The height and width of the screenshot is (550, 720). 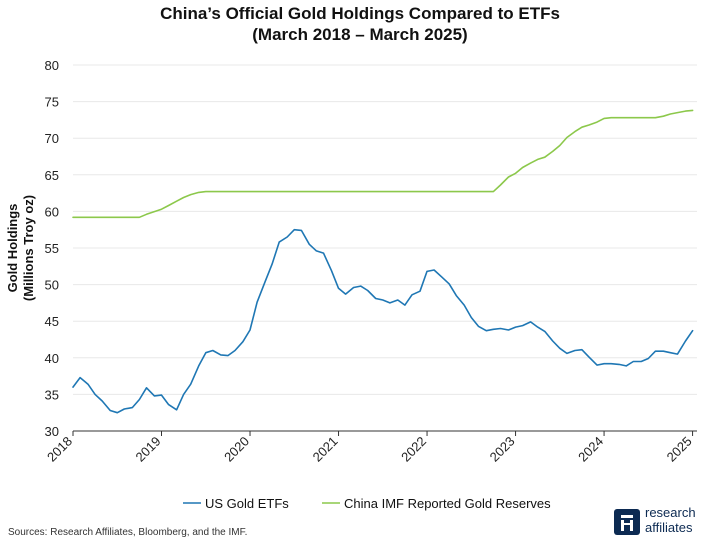 I want to click on y-tick-label: 70, so click(x=52, y=138).